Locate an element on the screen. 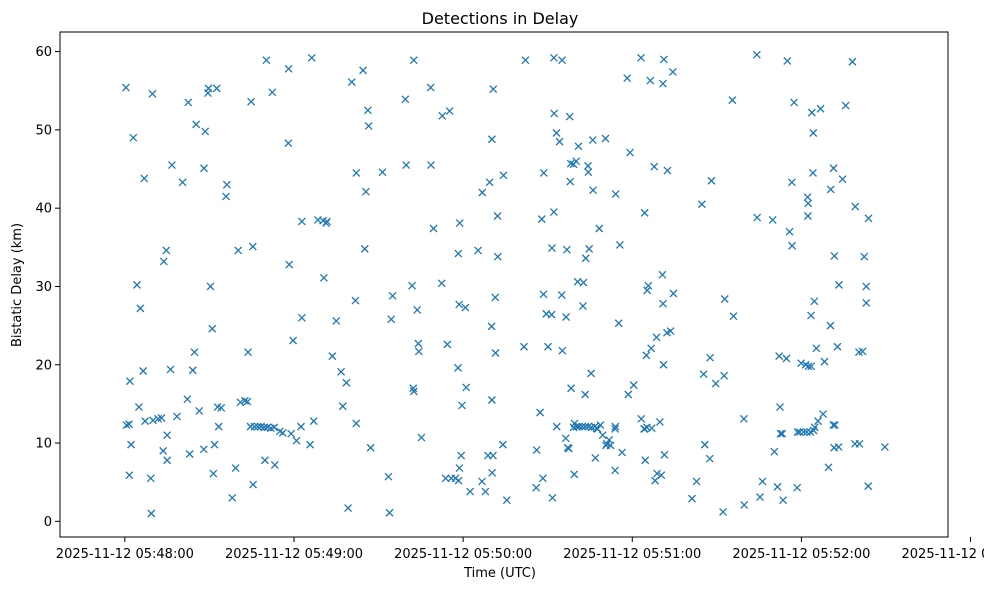  x-tick-label: 2025-11-12 05:48:00 is located at coordinates (125, 554).